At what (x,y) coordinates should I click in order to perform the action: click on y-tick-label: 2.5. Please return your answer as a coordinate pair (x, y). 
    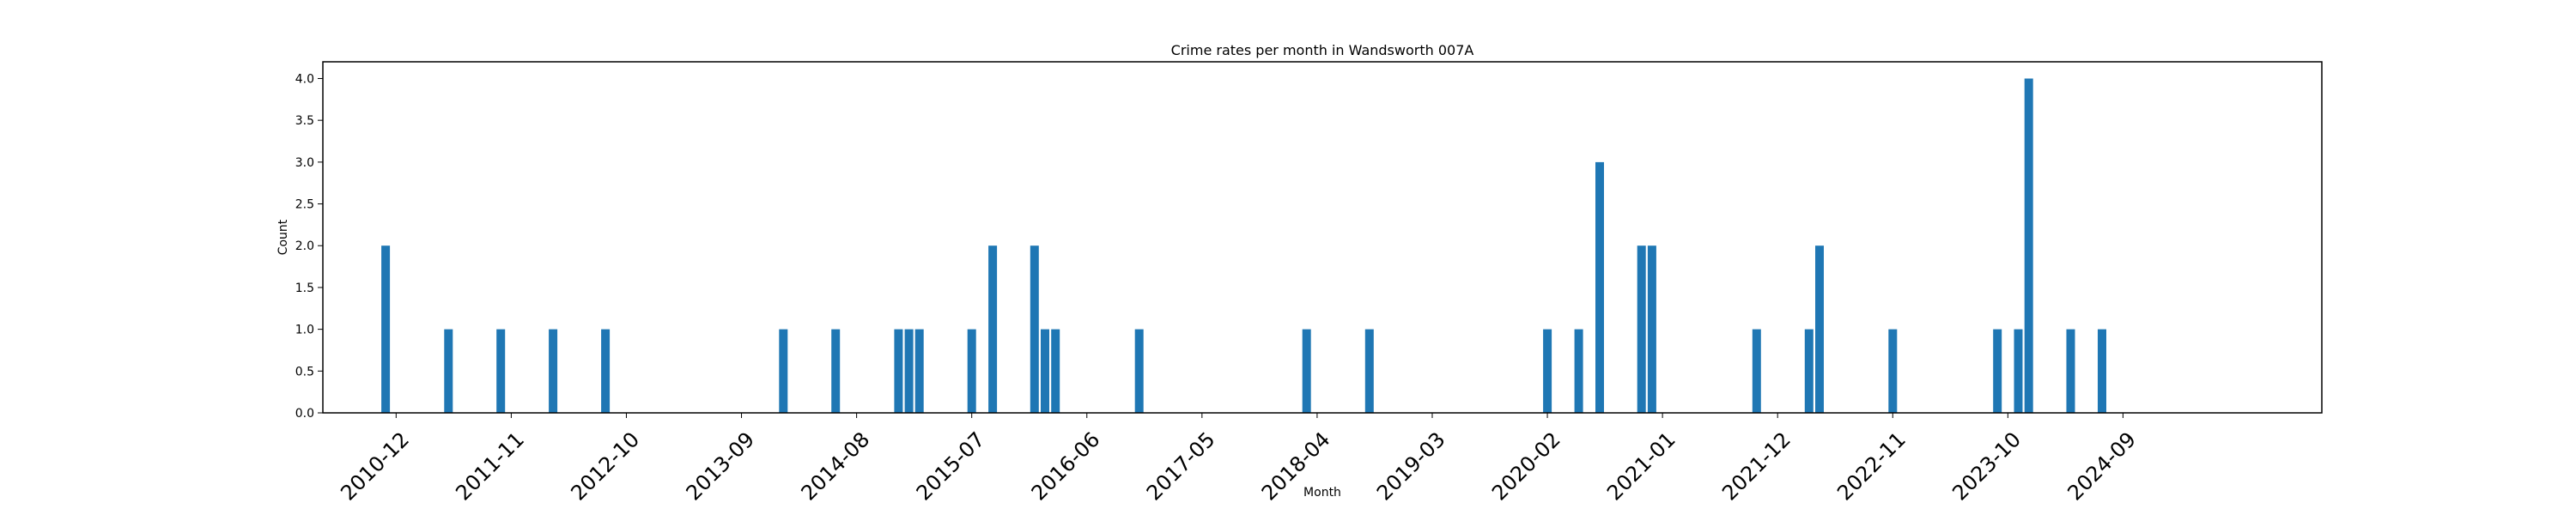
    Looking at the image, I should click on (304, 205).